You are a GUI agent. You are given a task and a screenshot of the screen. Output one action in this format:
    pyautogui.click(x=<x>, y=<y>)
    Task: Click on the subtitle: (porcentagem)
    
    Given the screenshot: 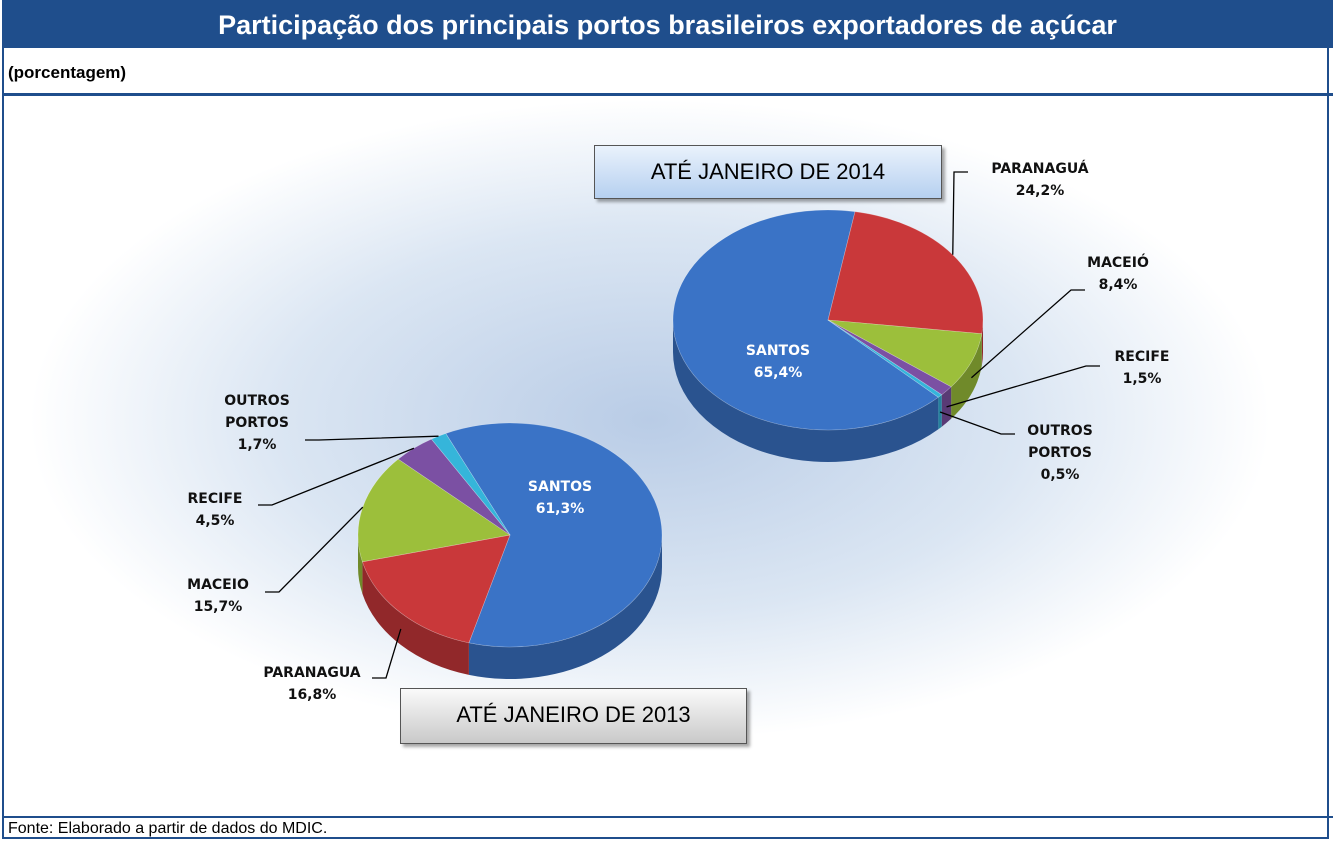 What is the action you would take?
    pyautogui.click(x=67, y=72)
    